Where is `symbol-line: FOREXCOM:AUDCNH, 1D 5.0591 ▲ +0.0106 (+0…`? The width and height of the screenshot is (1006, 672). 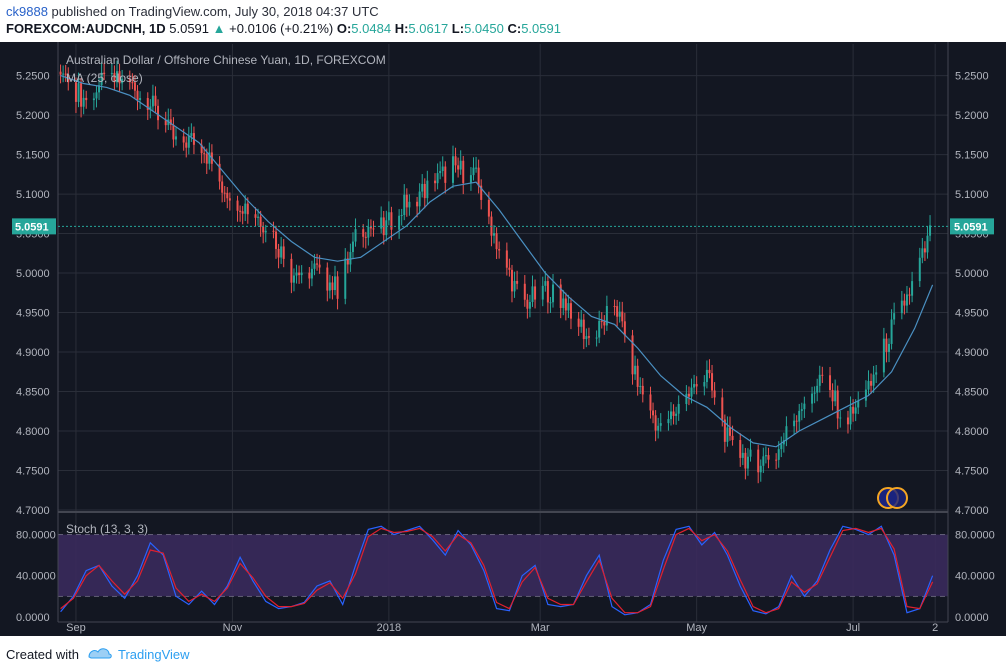 symbol-line: FOREXCOM:AUDCNH, 1D 5.0591 ▲ +0.0106 (+0… is located at coordinates (283, 28).